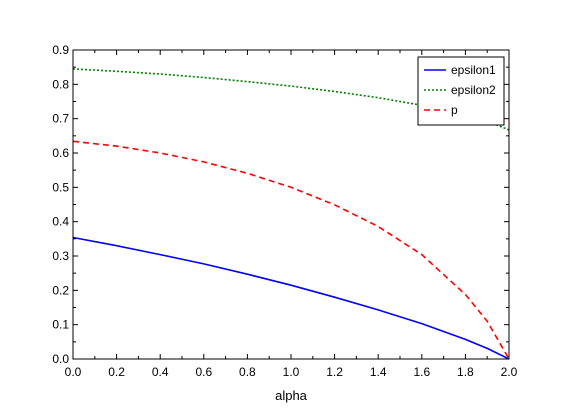 The height and width of the screenshot is (411, 581). I want to click on x-tick-label: 1.8, so click(465, 372).